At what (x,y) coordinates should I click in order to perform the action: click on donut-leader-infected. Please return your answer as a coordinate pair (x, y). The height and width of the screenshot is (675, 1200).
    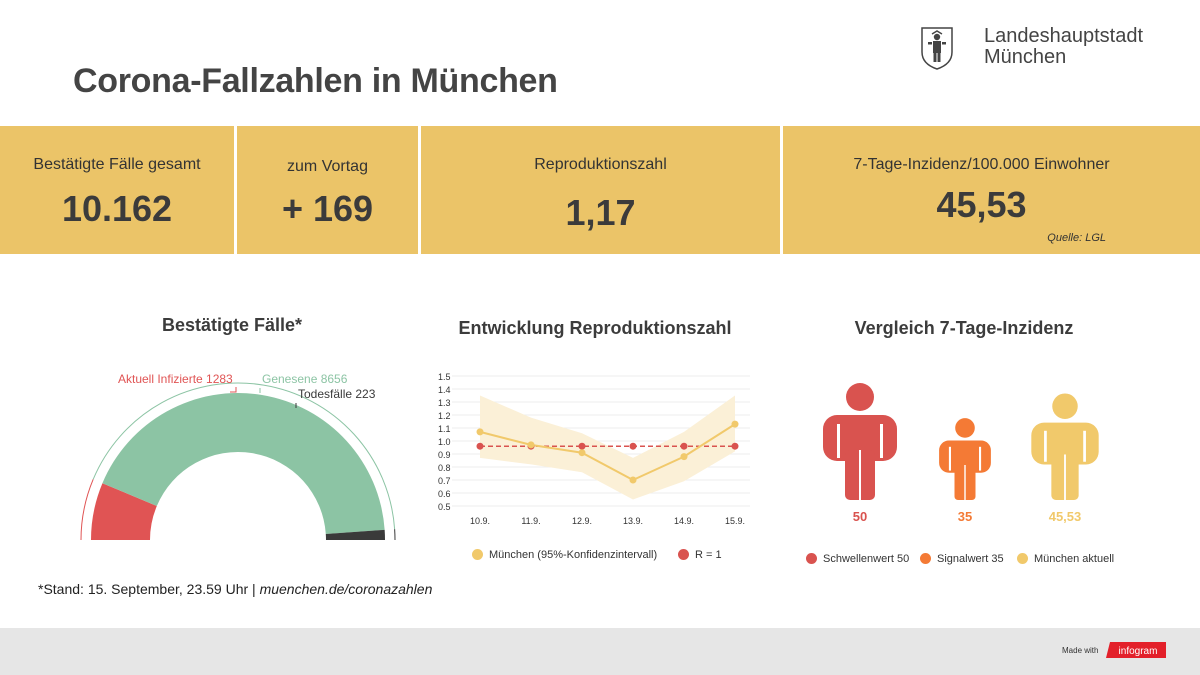
    Looking at the image, I should click on (233, 390).